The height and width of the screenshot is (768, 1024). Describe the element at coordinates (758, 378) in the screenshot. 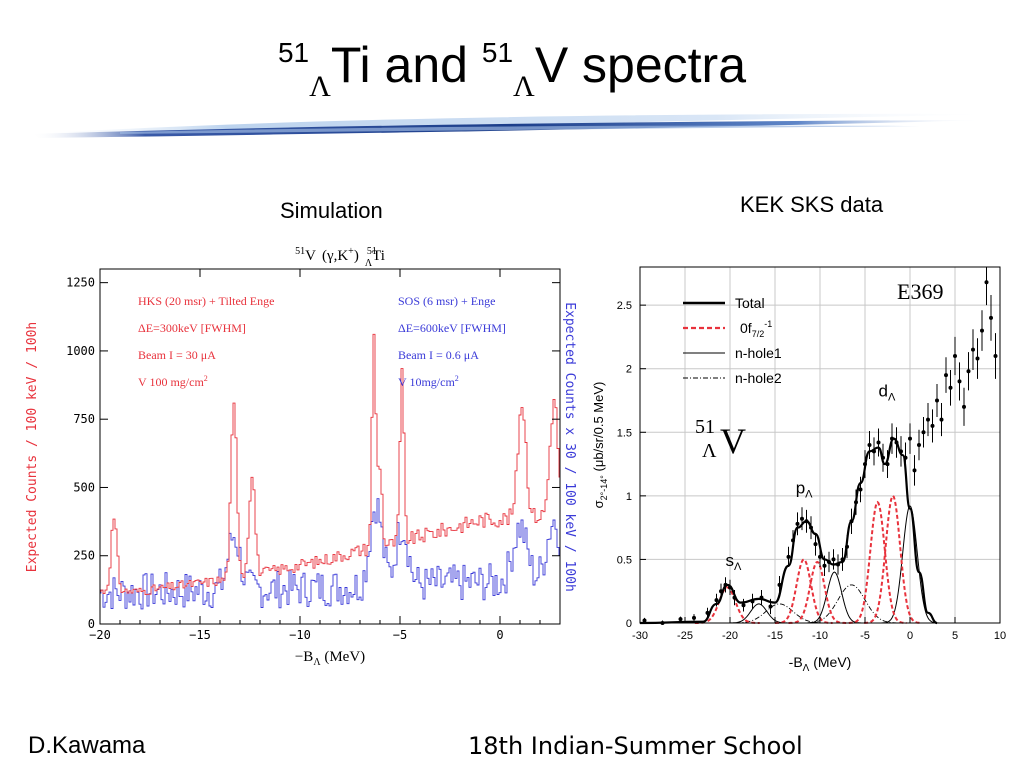

I see `legend-hole2-label: n-hole2` at that location.